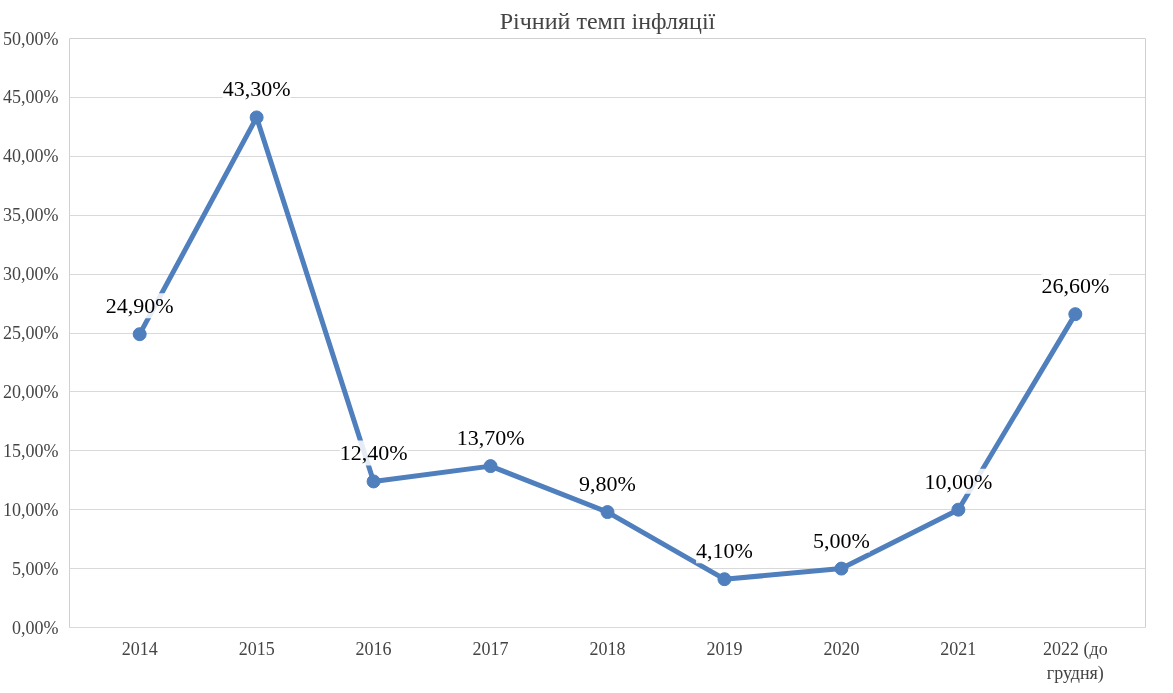 The image size is (1173, 693). I want to click on y-tick-label: 30,00%, so click(31, 274).